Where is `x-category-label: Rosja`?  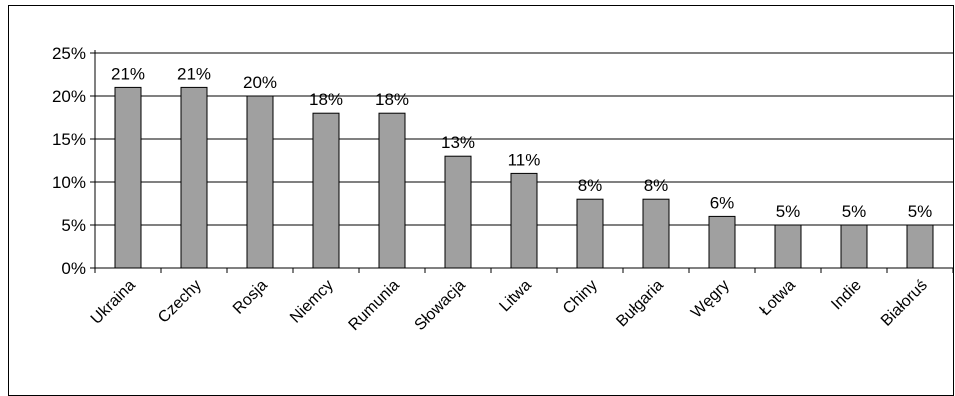
x-category-label: Rosja is located at coordinates (250, 297).